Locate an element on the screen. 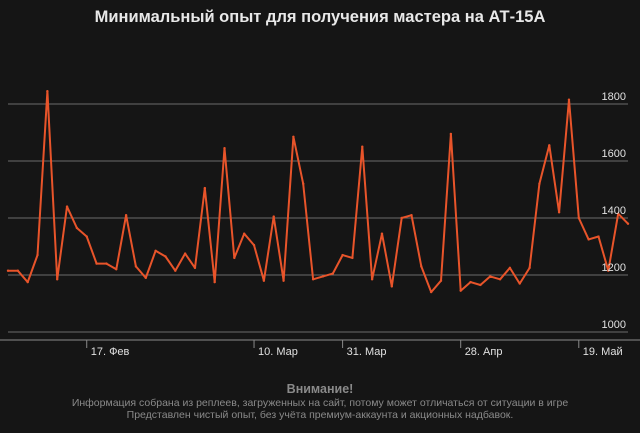  y-tick-label: 1600 is located at coordinates (614, 154).